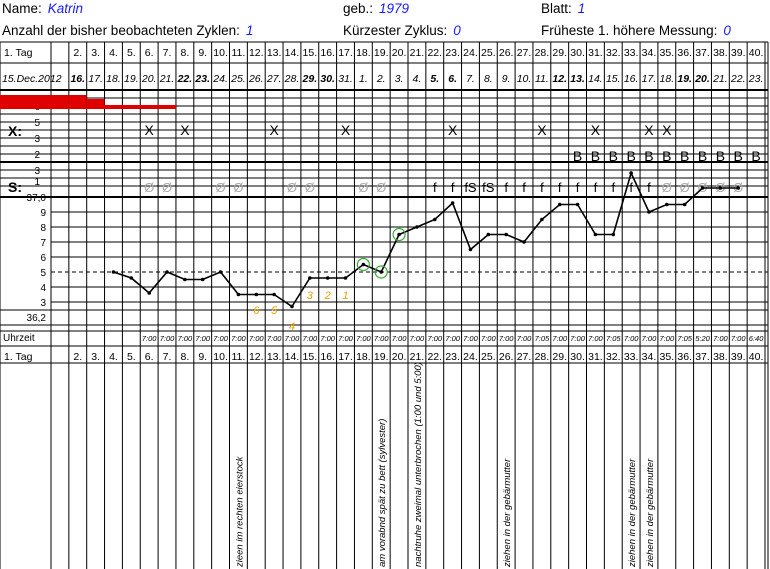 The image size is (770, 569). Describe the element at coordinates (649, 357) in the screenshot. I see `day-number-bottom: 34.` at that location.